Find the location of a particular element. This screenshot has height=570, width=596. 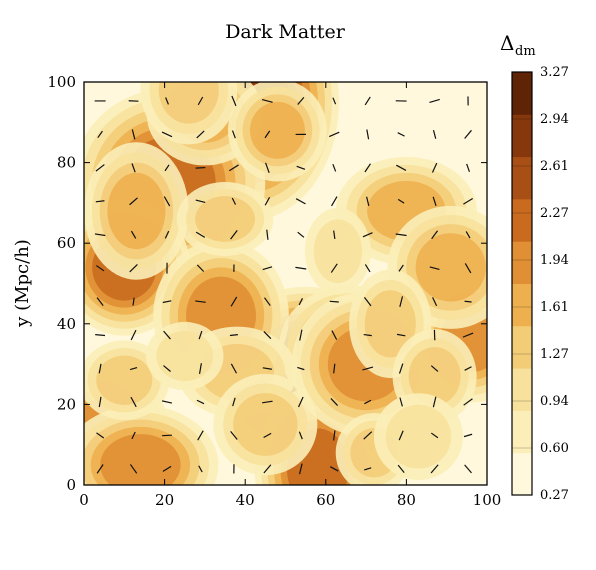

colorbar-label-subscript: dm is located at coordinates (525, 51).